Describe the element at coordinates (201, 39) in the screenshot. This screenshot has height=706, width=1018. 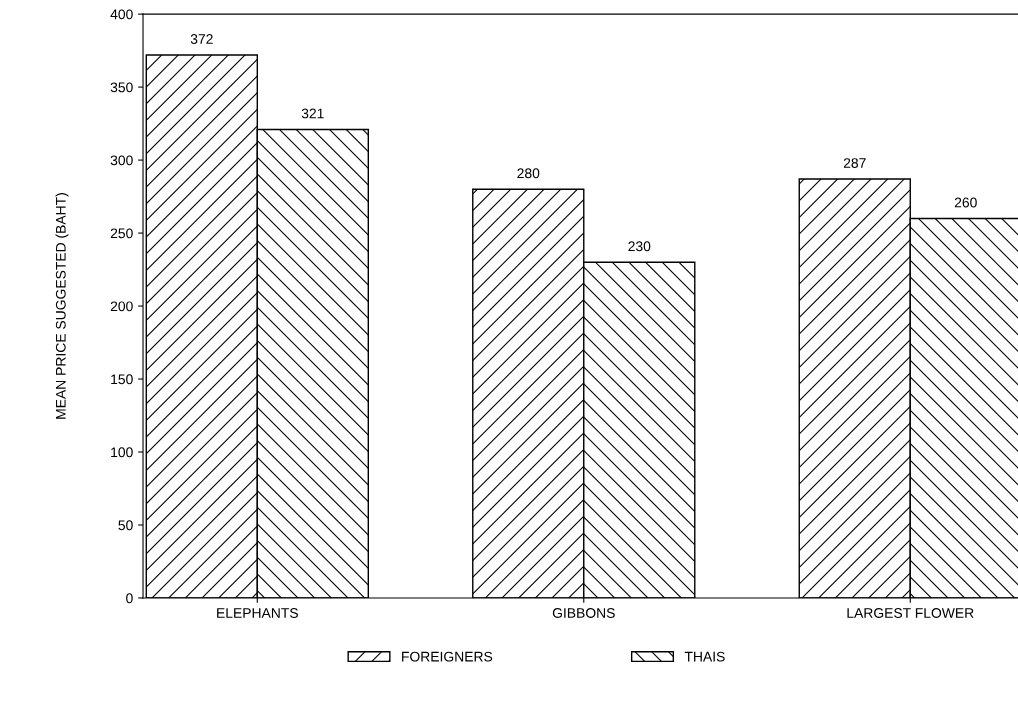
I see `data-label: 372` at that location.